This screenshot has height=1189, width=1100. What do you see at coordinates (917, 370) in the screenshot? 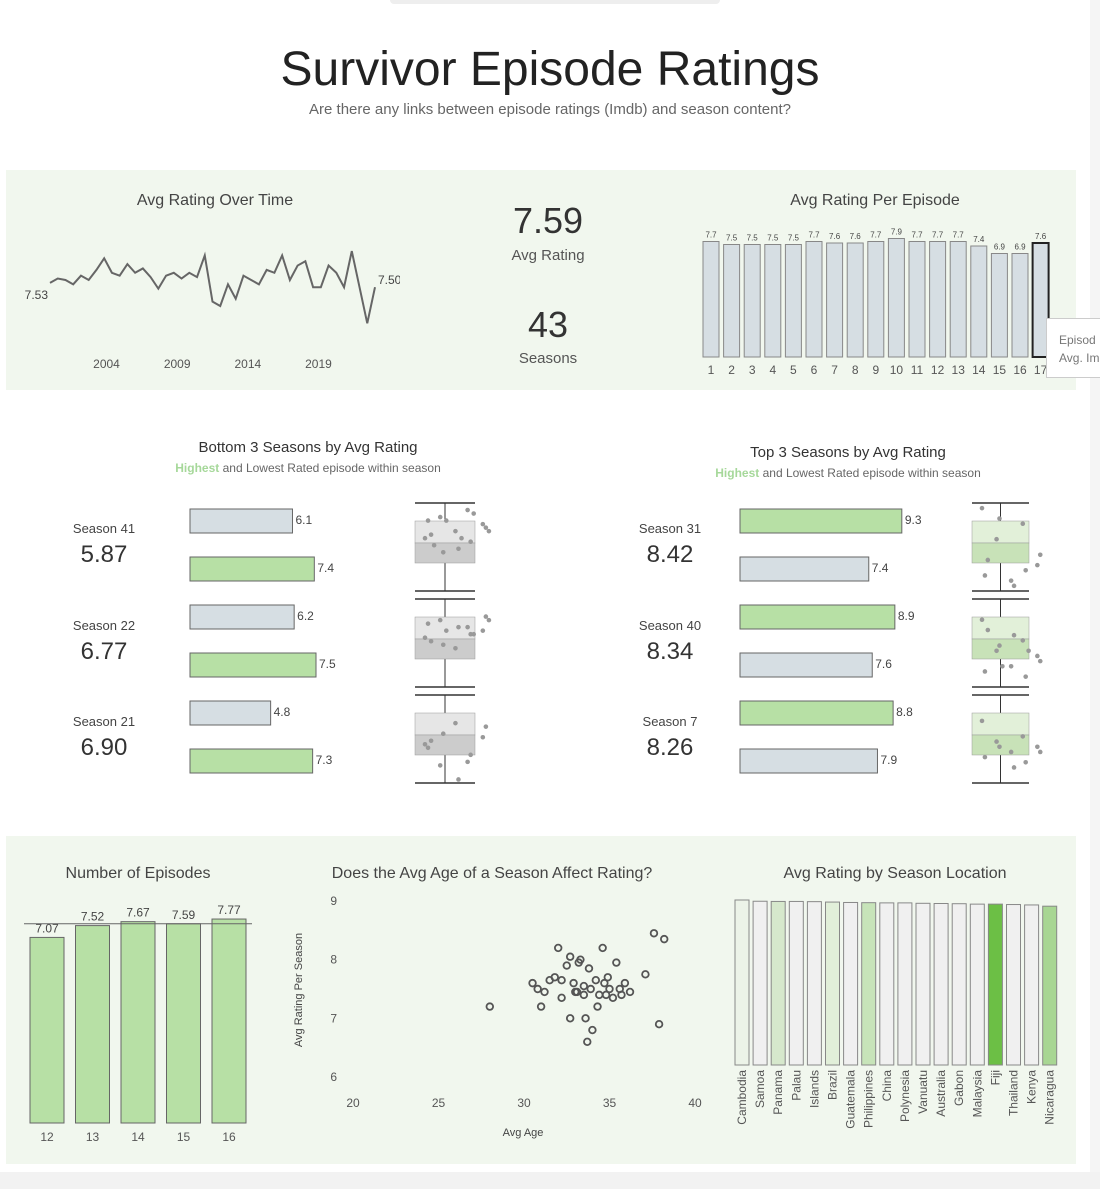
I see `episode-x-tick: 11` at bounding box center [917, 370].